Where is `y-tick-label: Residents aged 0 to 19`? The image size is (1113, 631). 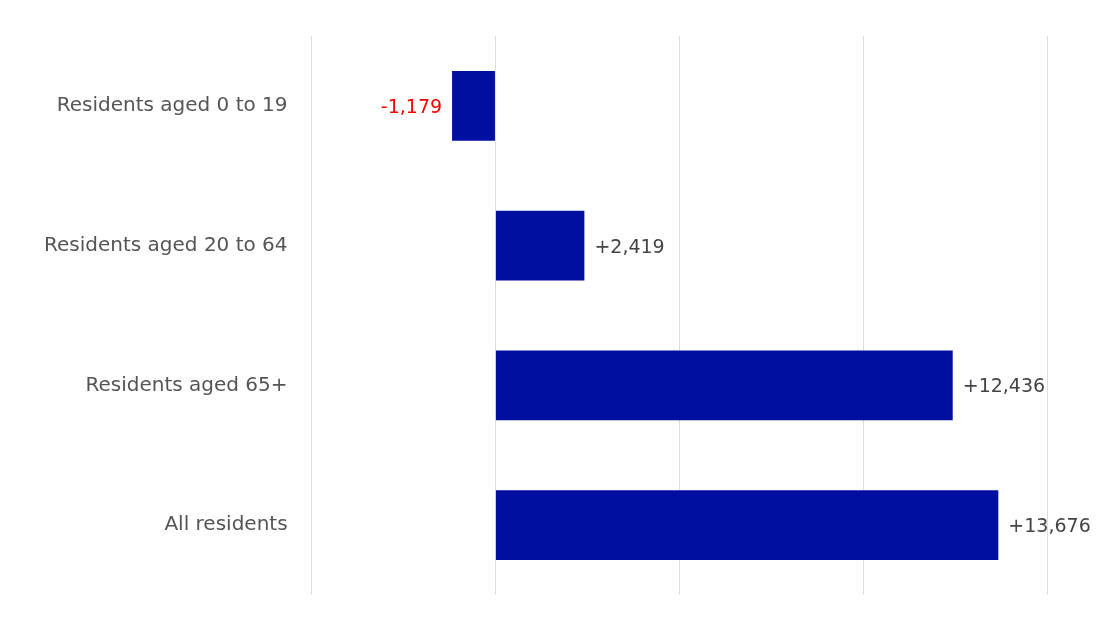
y-tick-label: Residents aged 0 to 19 is located at coordinates (172, 104).